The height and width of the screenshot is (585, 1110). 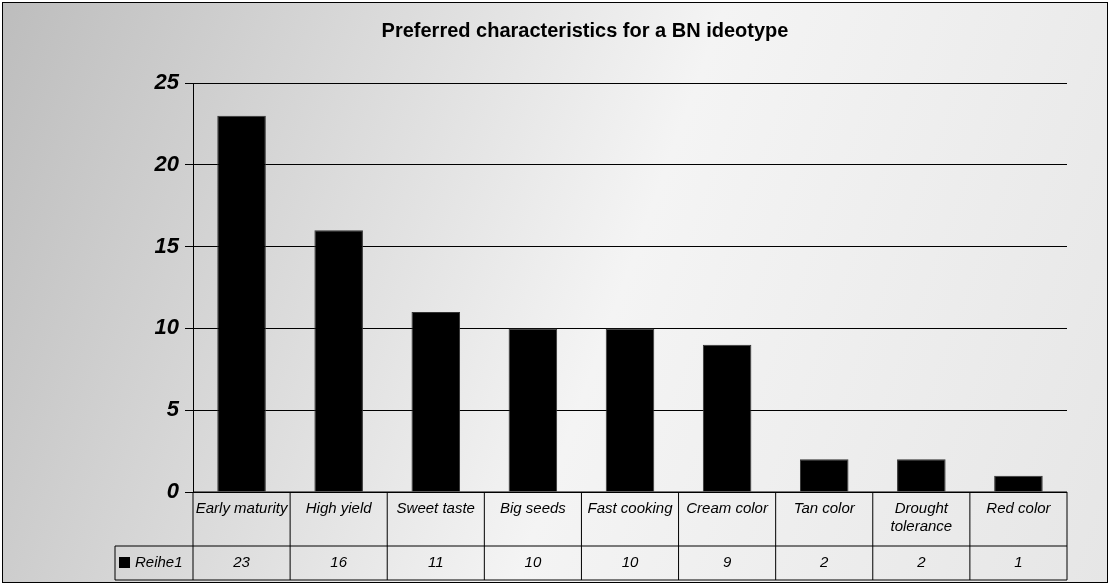 What do you see at coordinates (824, 508) in the screenshot?
I see `x-tick-label: Tan color` at bounding box center [824, 508].